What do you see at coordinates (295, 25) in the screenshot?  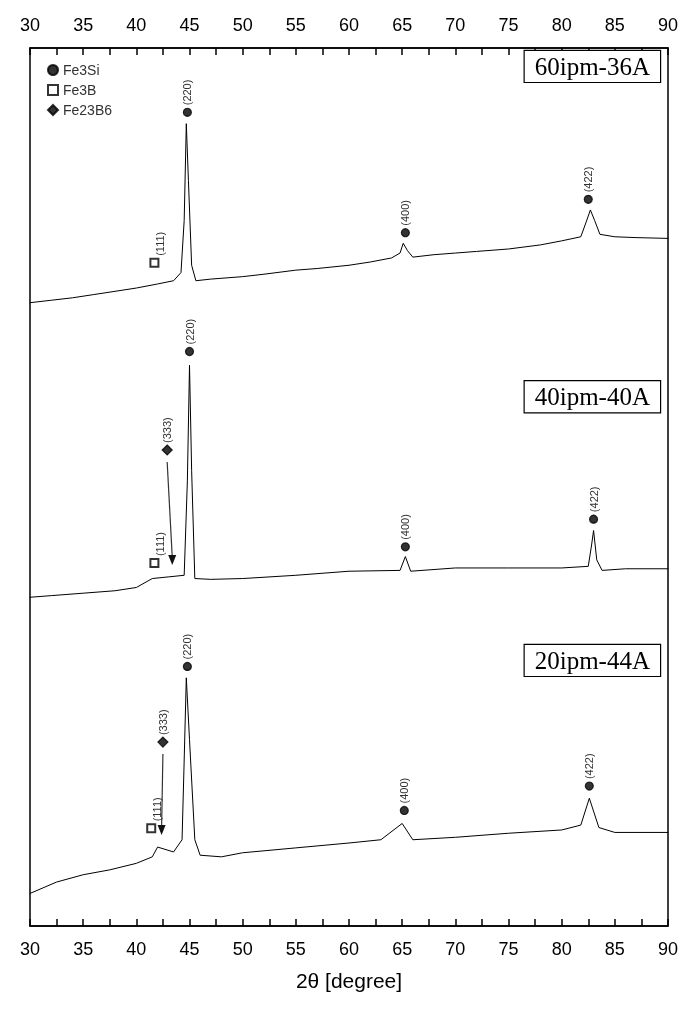 I see `x2-tick-label: 55` at bounding box center [295, 25].